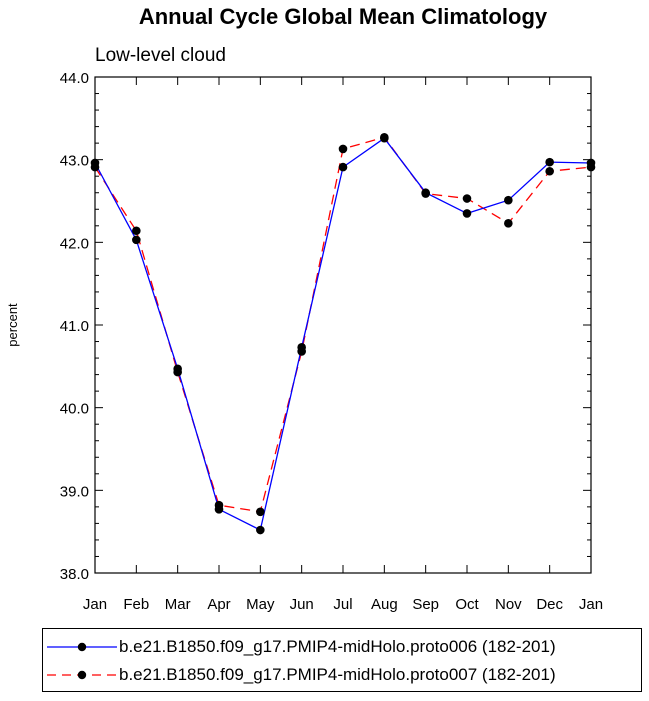 This screenshot has height=701, width=649. What do you see at coordinates (549, 604) in the screenshot?
I see `x-tick-label: Dec` at bounding box center [549, 604].